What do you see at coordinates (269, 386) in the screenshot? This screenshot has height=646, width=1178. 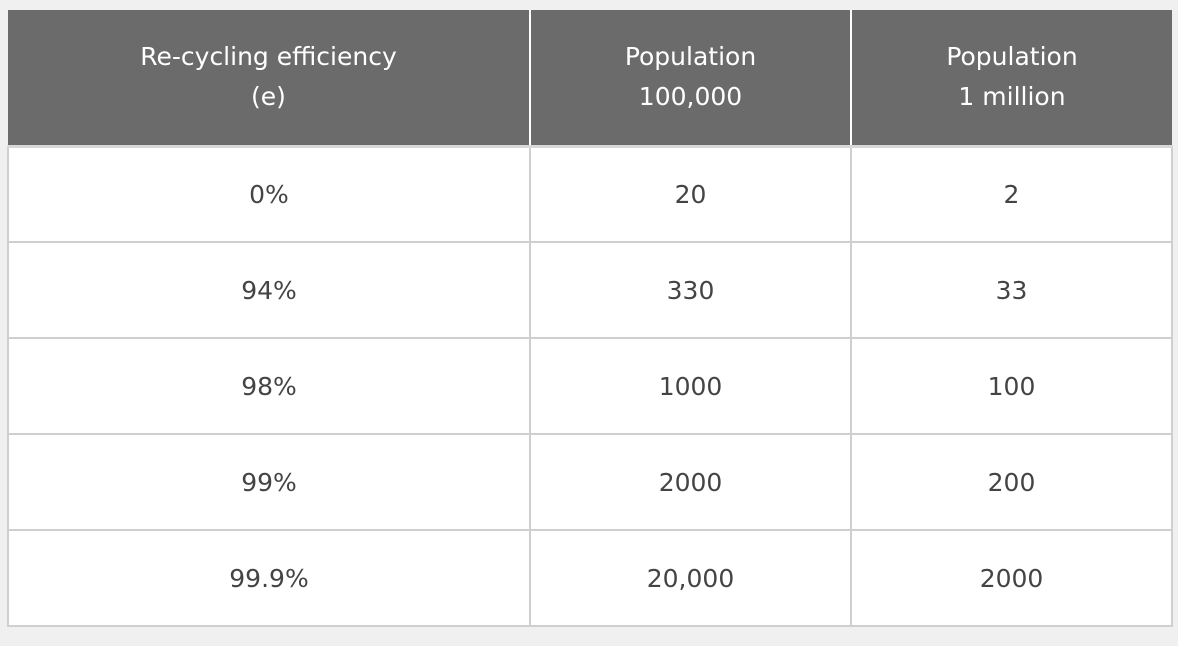 I see `table-cell: 98%` at bounding box center [269, 386].